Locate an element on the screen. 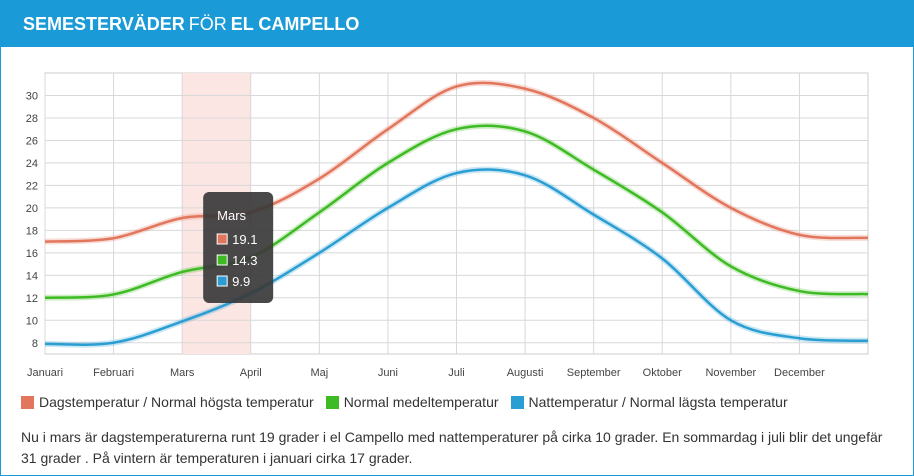 The height and width of the screenshot is (476, 914). tooltip-title: Mars is located at coordinates (231, 215).